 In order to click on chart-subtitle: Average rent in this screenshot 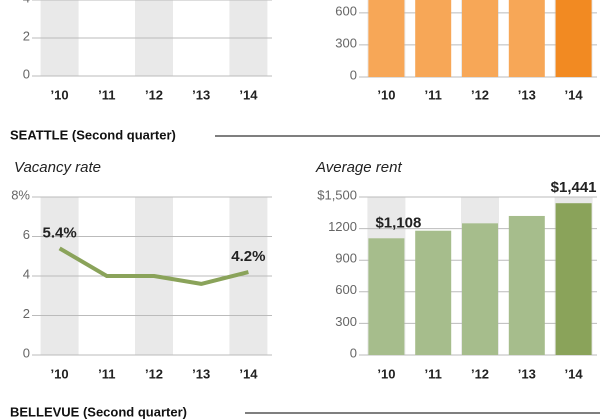, I will do `click(358, 167)`.